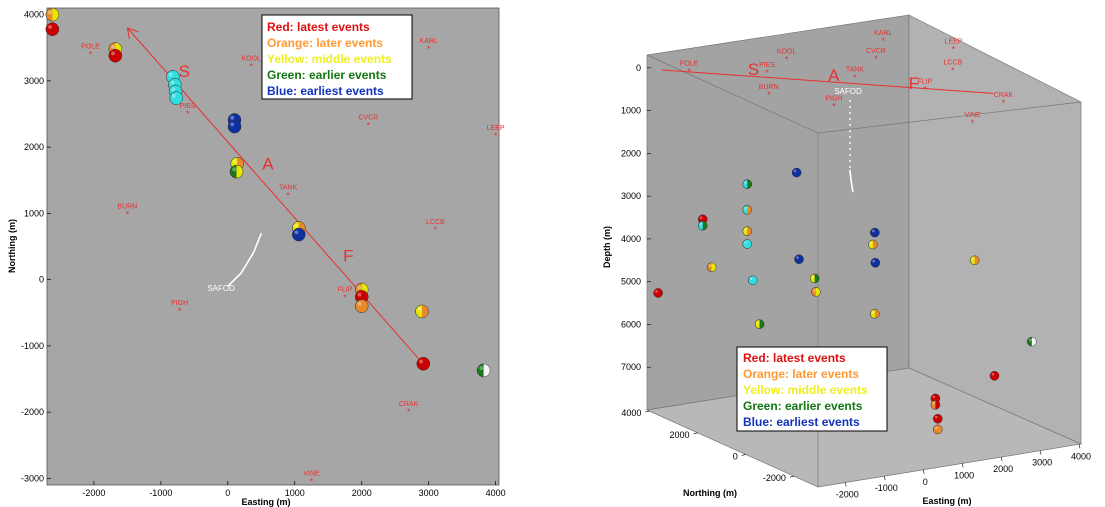  Describe the element at coordinates (638, 68) in the screenshot. I see `3d-depth-tick-label: 0` at that location.